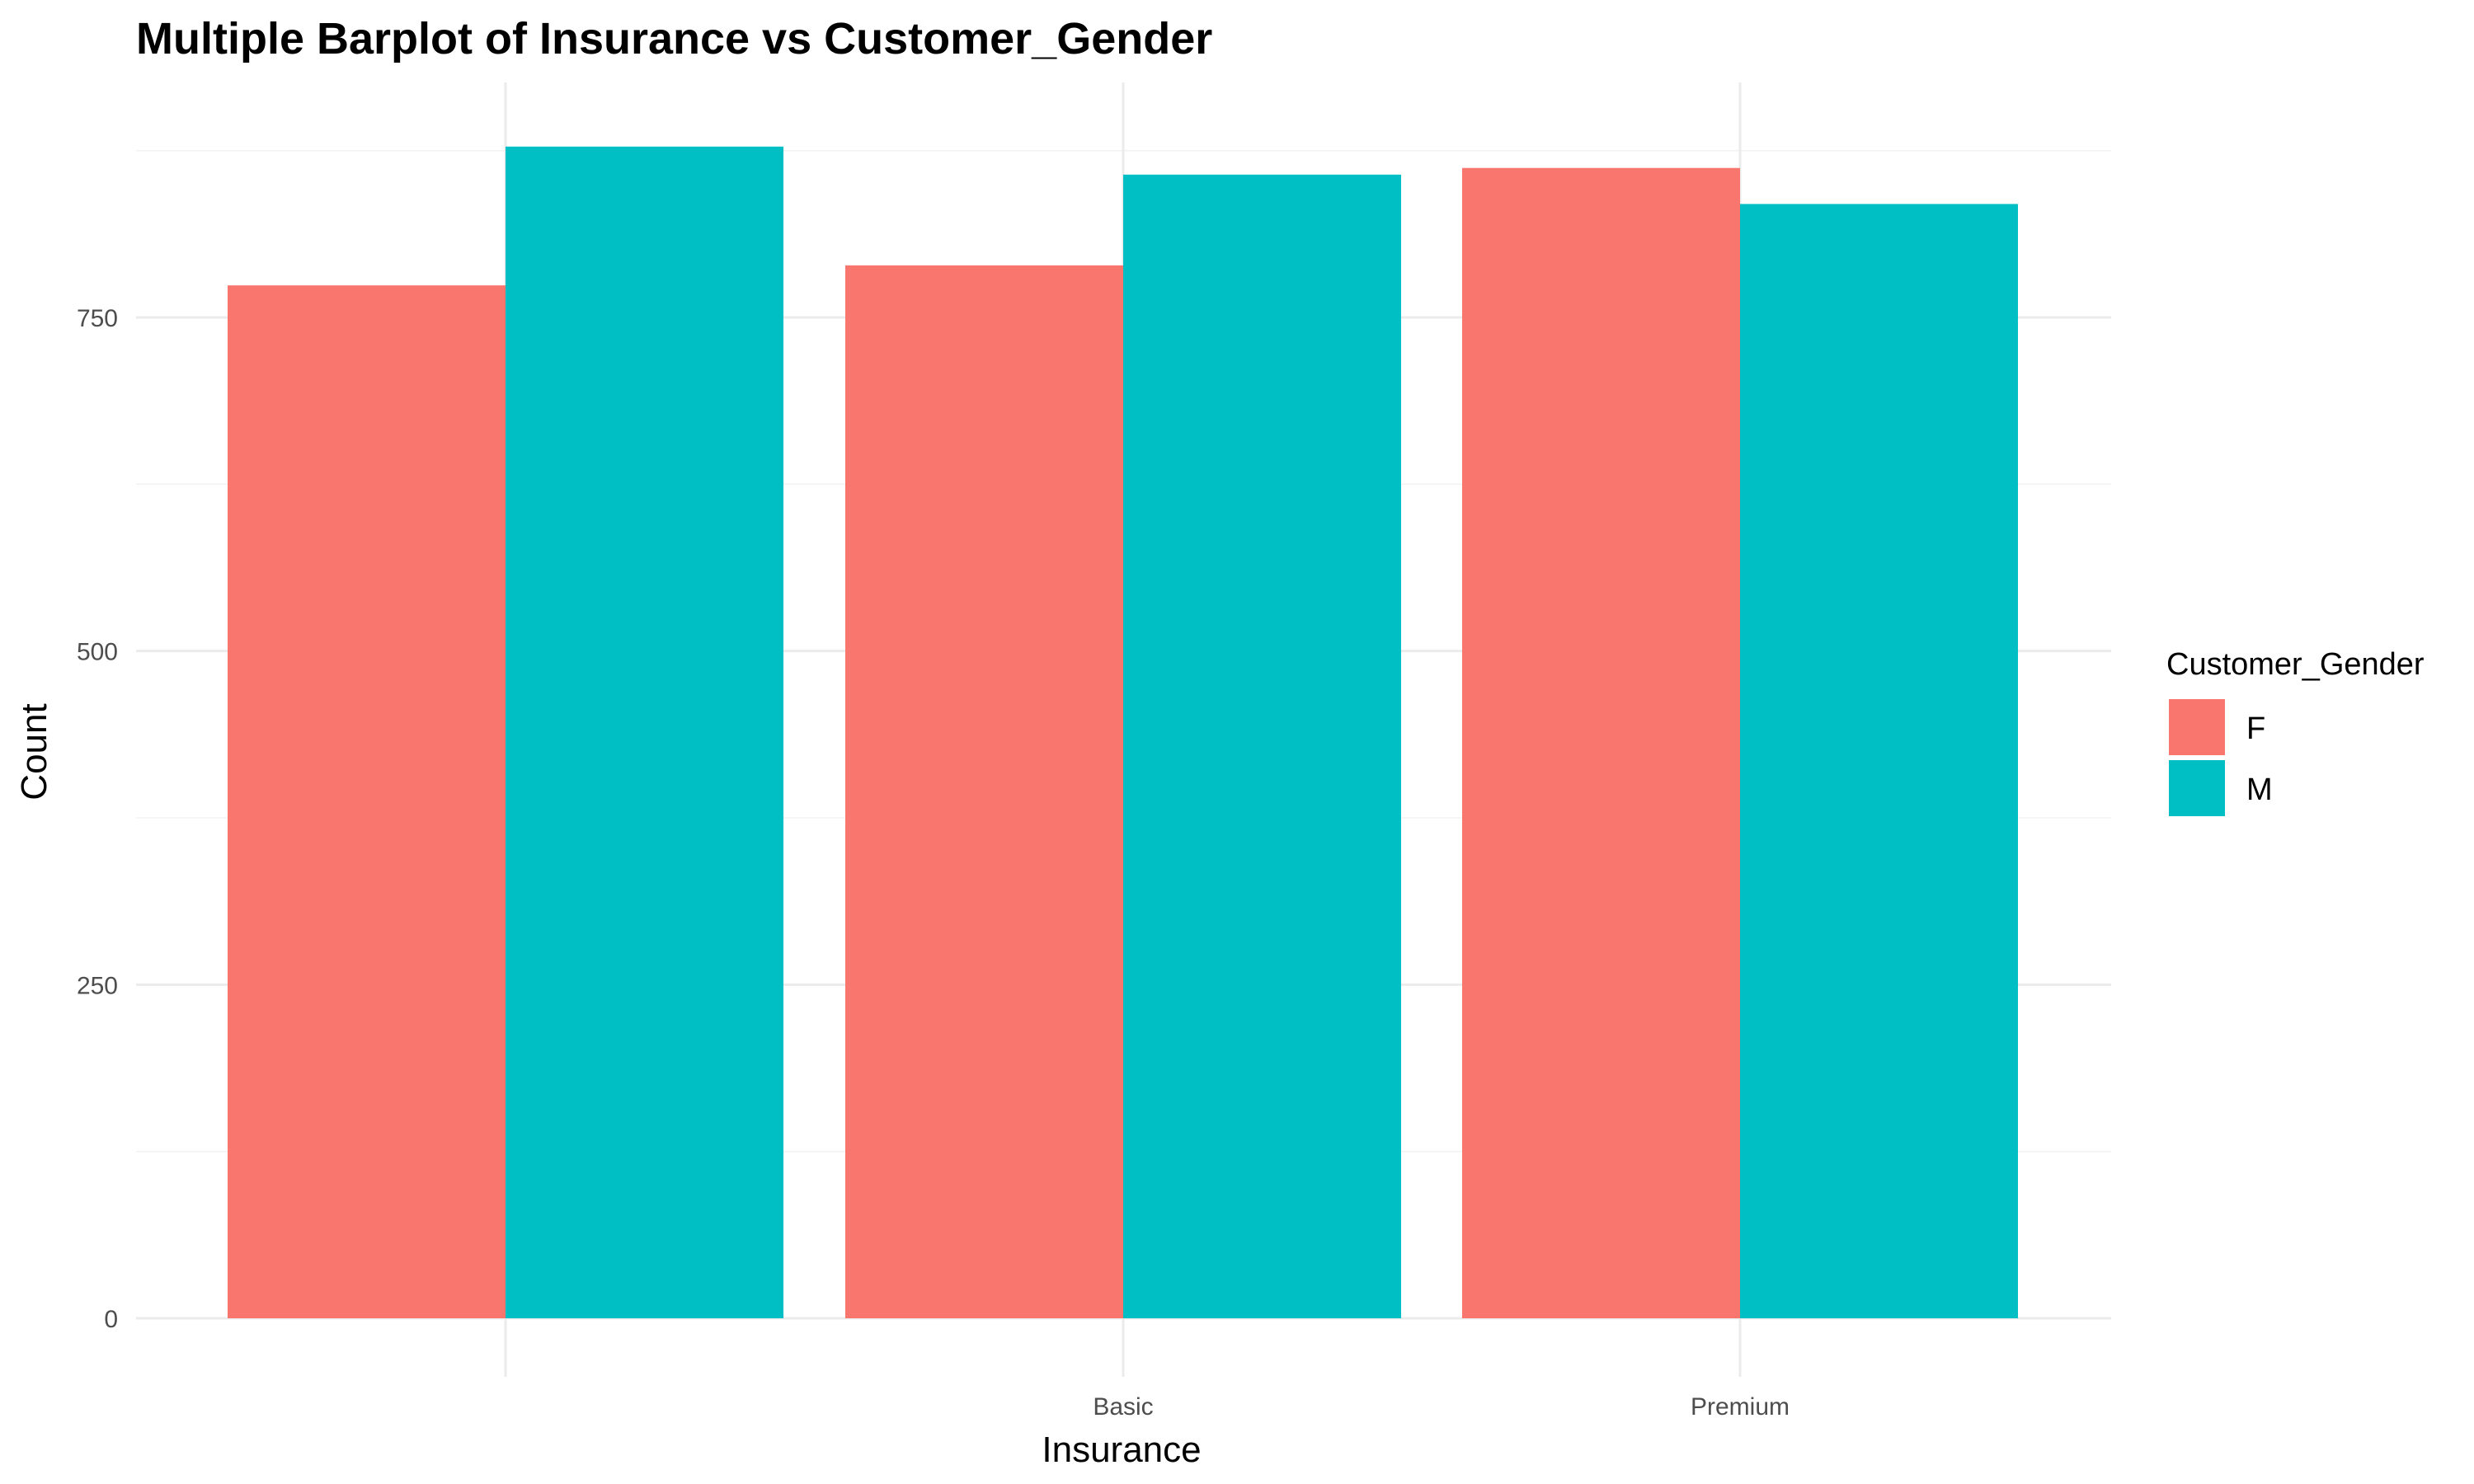 The width and height of the screenshot is (2474, 1484). Describe the element at coordinates (2197, 788) in the screenshot. I see `legend-key-m` at that location.